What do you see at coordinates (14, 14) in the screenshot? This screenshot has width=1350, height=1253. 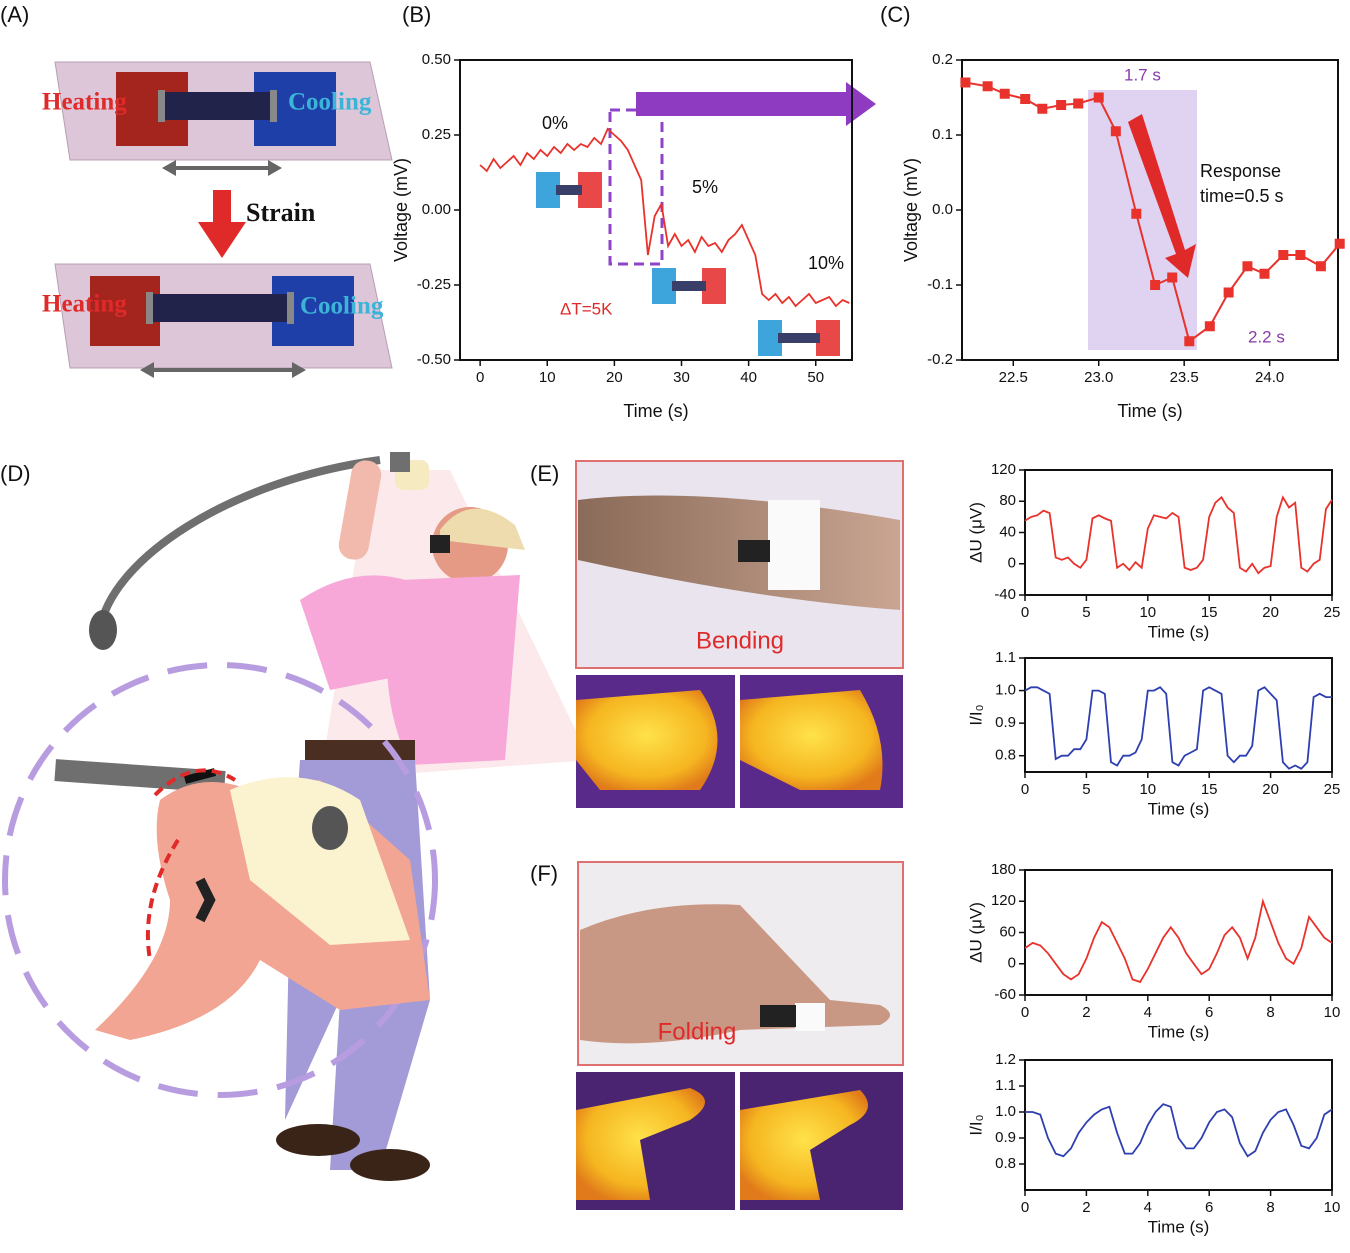 I see `panel-label: (A)` at bounding box center [14, 14].